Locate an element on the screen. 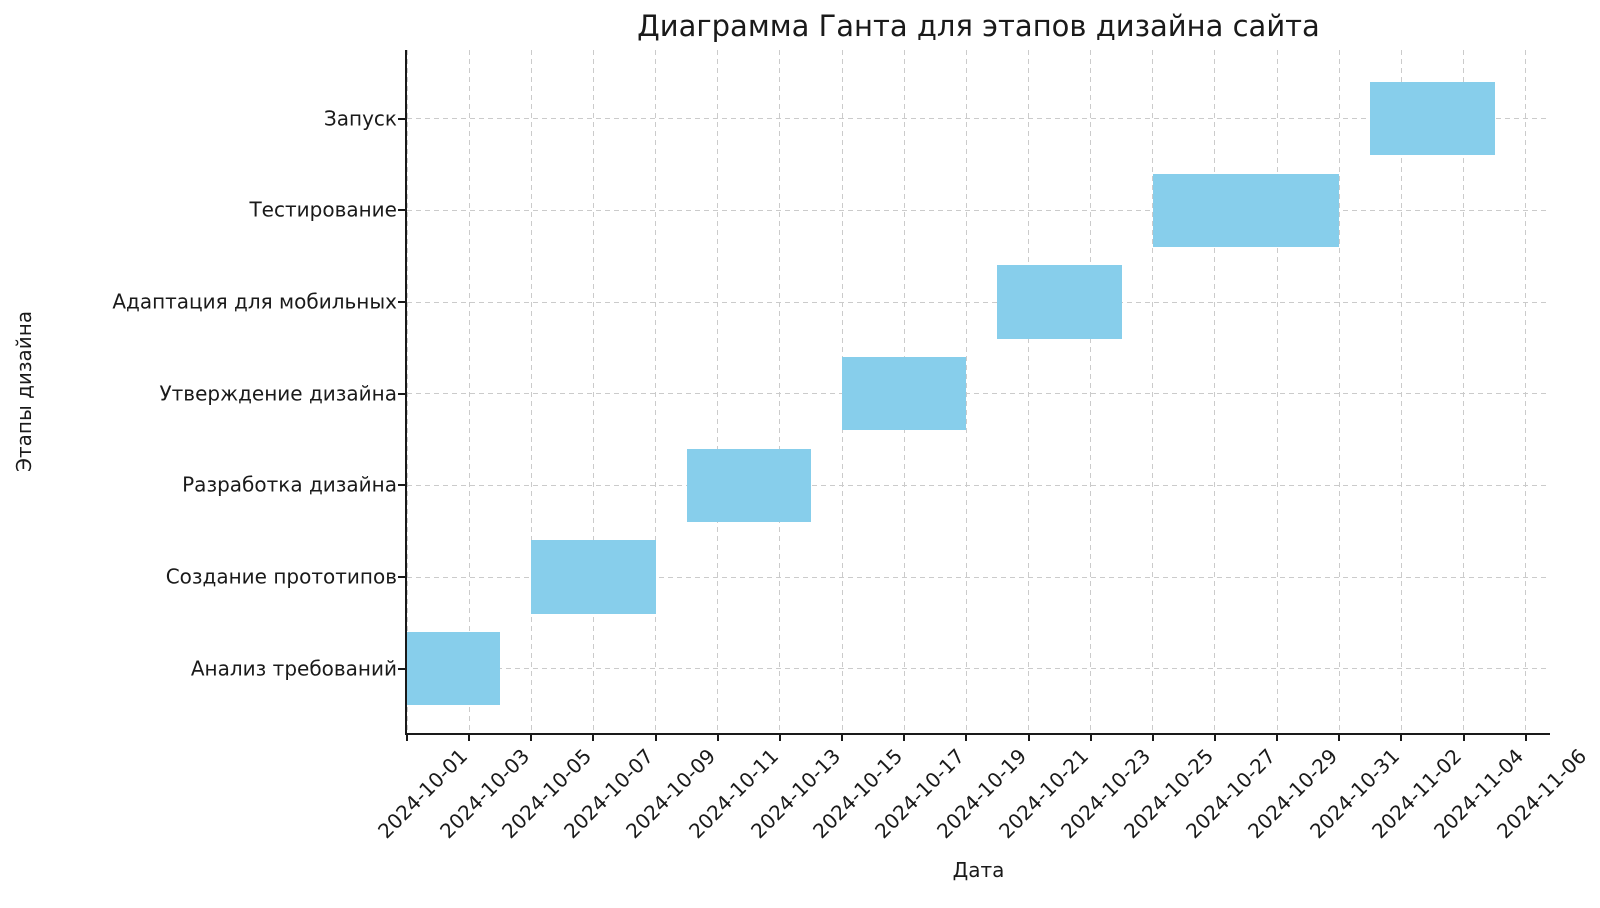  y-axis-line is located at coordinates (406, 392).